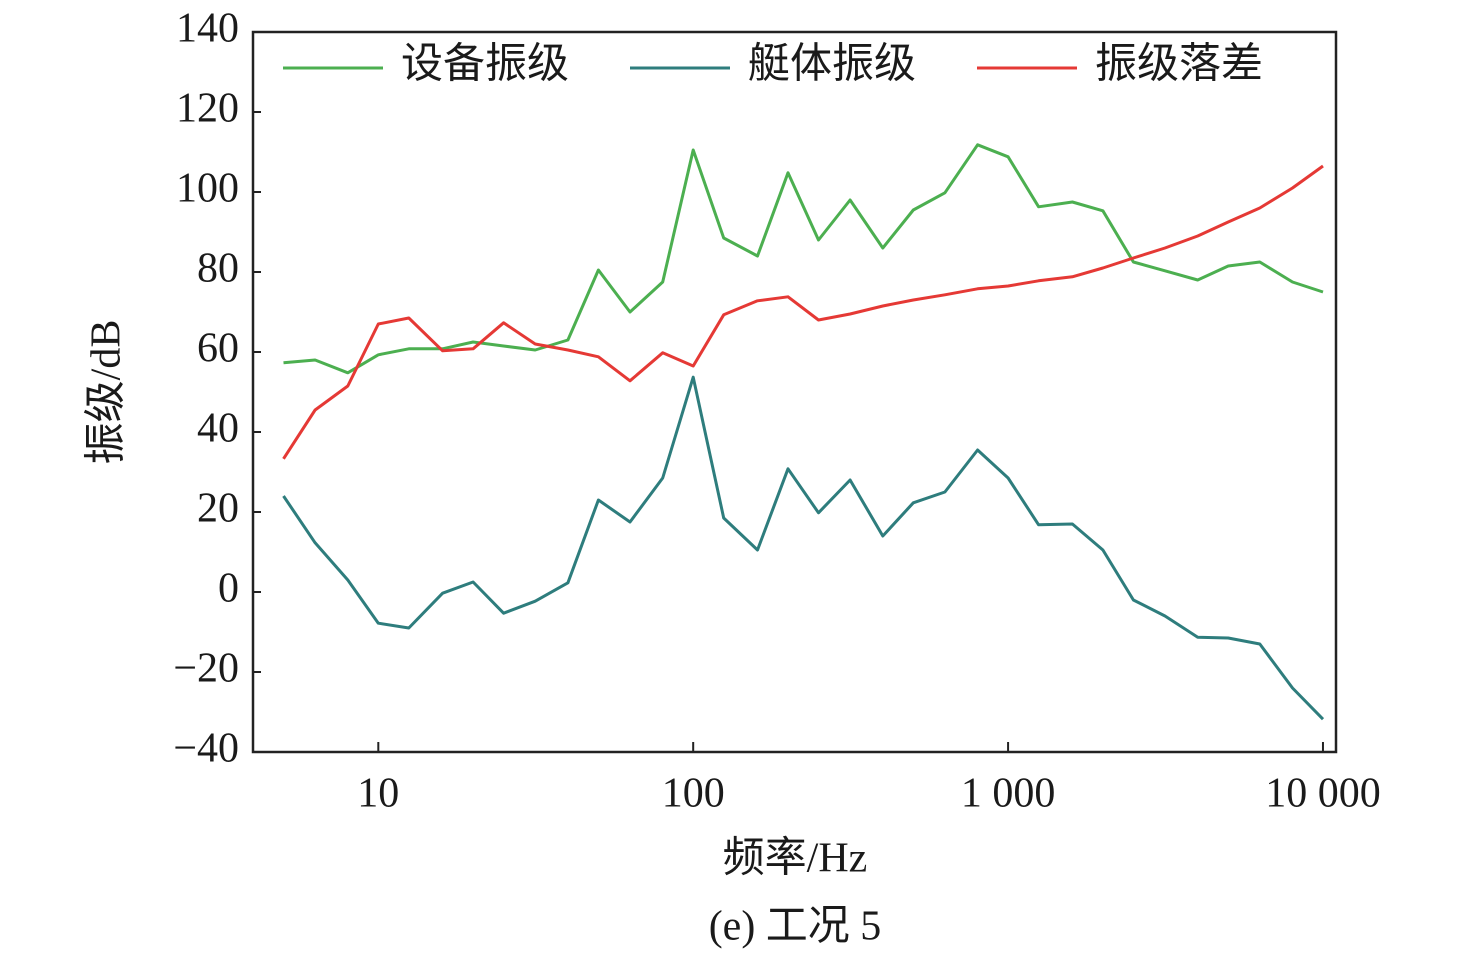  Describe the element at coordinates (218, 429) in the screenshot. I see `y-tick-label: 40` at that location.